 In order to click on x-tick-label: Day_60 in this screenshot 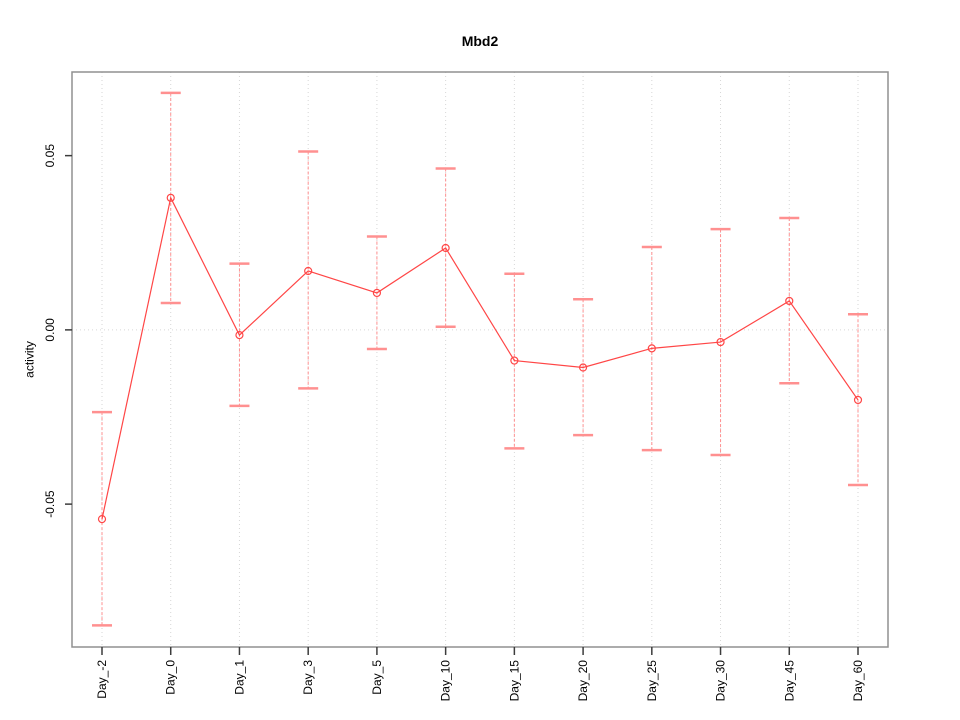, I will do `click(858, 681)`.